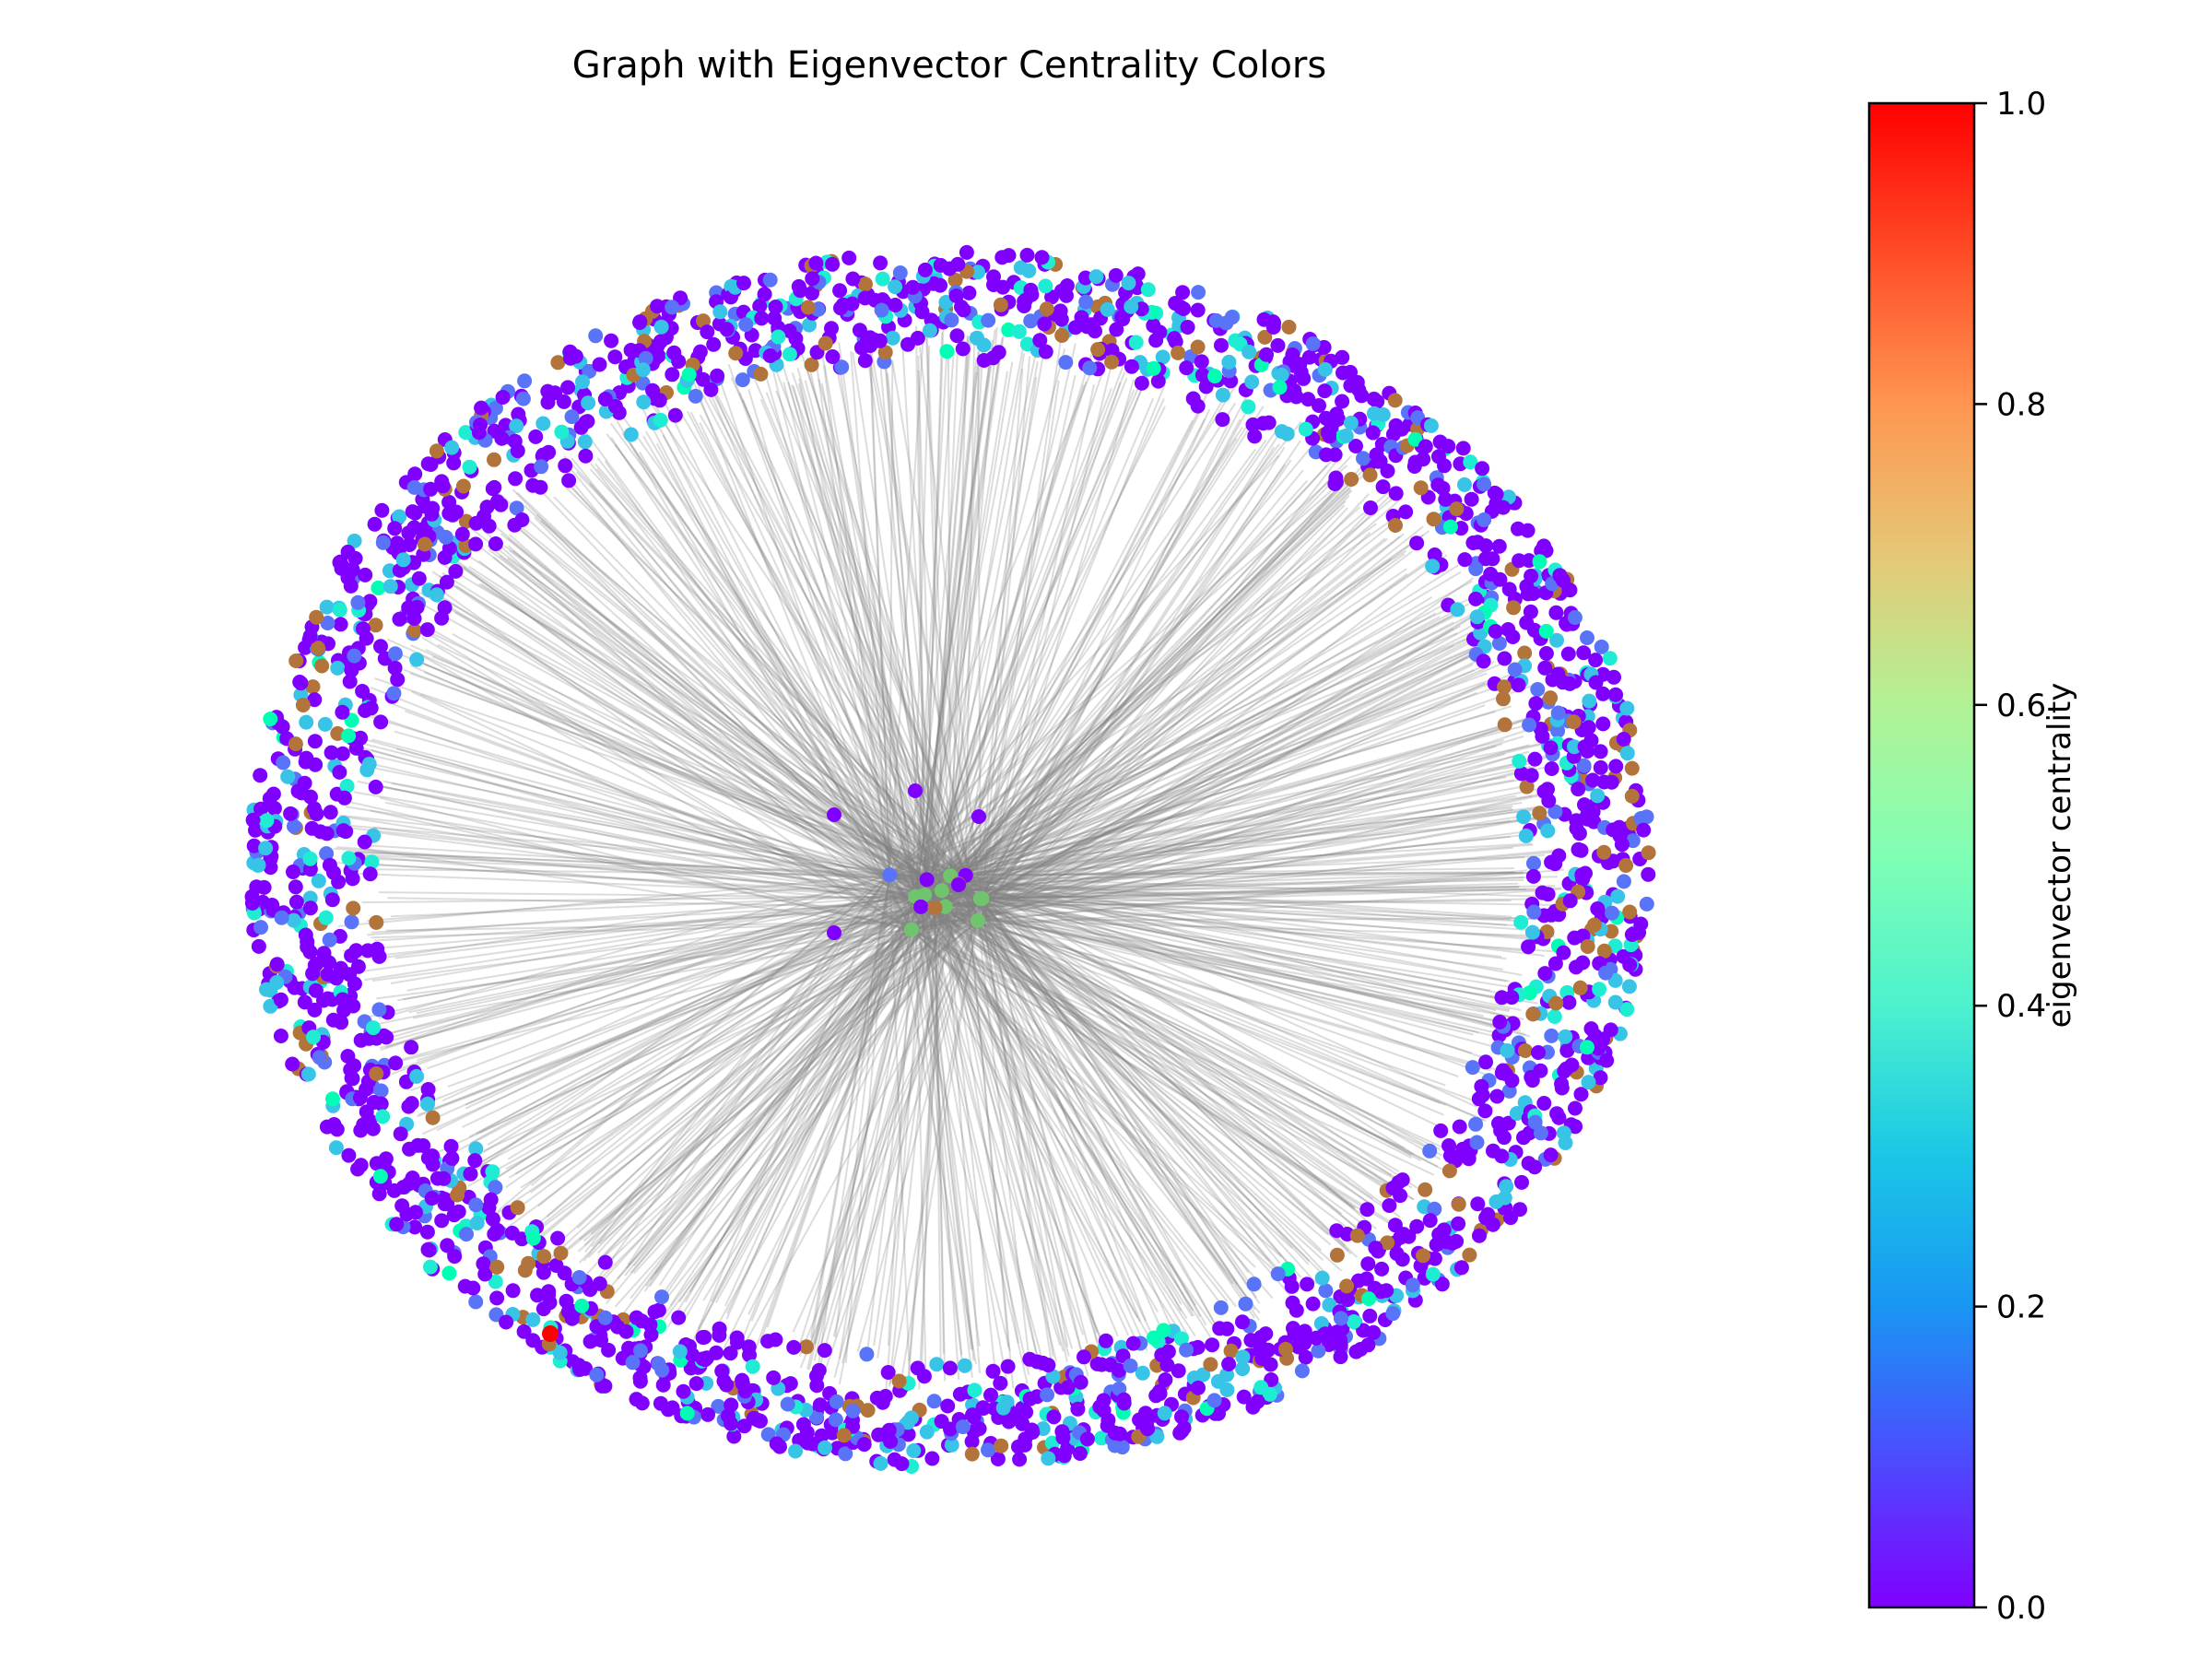 This screenshot has height=1659, width=2212. What do you see at coordinates (977, 920) in the screenshot?
I see `hub-node` at bounding box center [977, 920].